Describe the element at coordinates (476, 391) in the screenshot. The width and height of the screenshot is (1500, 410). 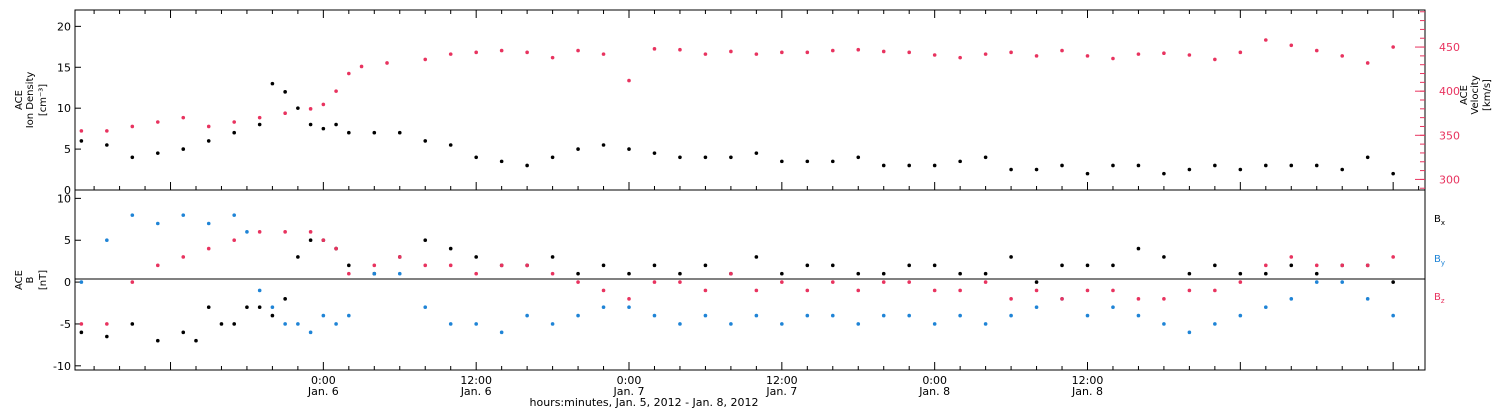
I see `x-tick-date: Jan. 6` at that location.